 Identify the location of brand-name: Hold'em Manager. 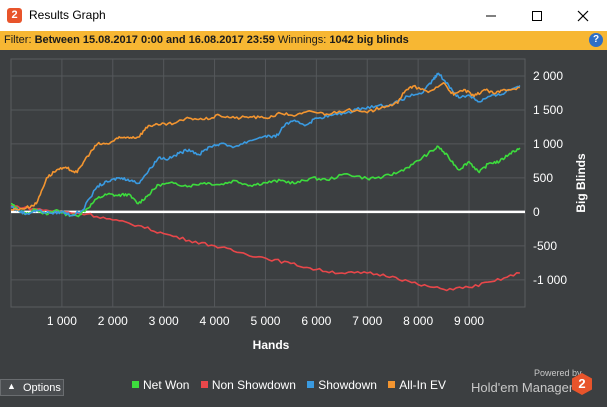
(522, 387).